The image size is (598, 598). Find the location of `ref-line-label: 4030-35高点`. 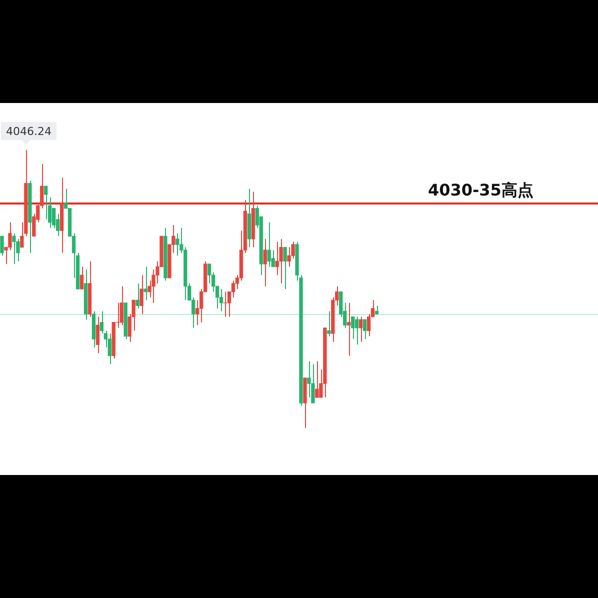

ref-line-label: 4030-35高点 is located at coordinates (481, 190).